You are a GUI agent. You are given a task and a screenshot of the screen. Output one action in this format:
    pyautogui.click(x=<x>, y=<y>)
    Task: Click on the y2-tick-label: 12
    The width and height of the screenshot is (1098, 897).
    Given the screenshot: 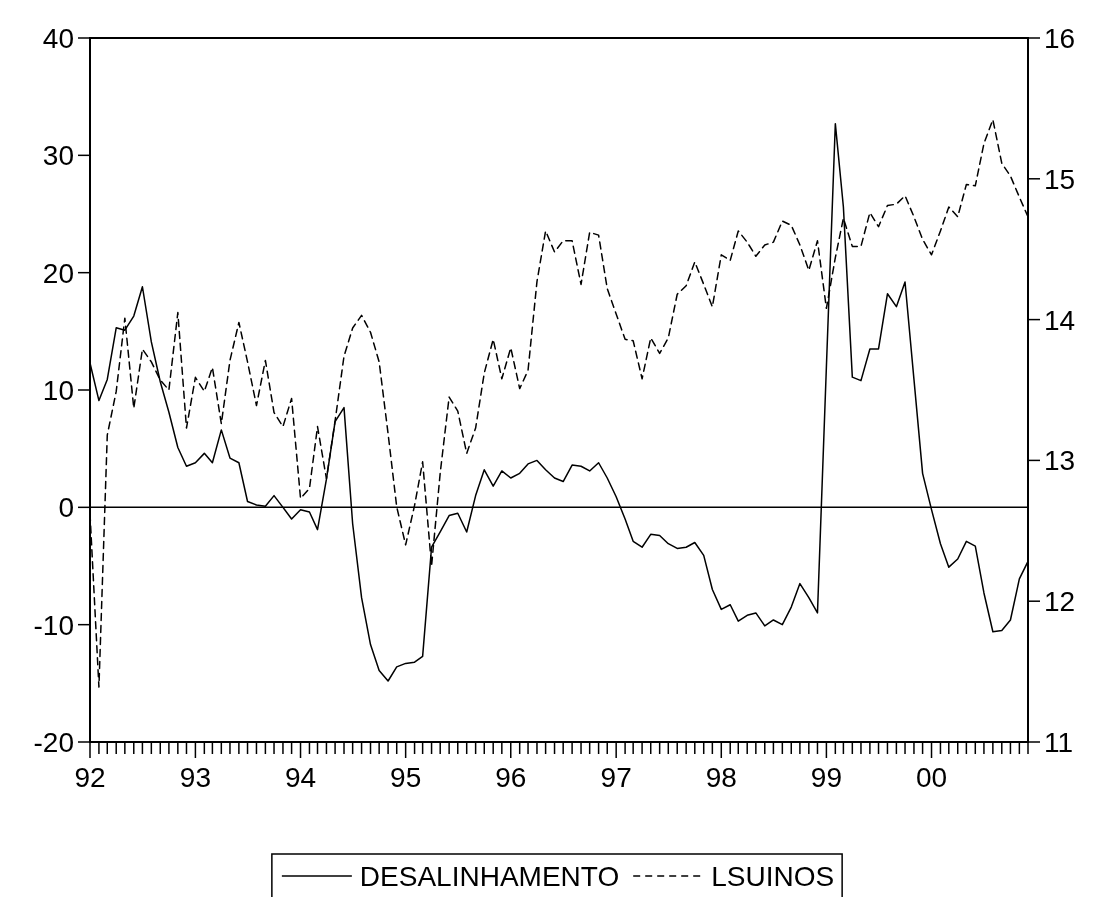 What is the action you would take?
    pyautogui.click(x=1060, y=602)
    